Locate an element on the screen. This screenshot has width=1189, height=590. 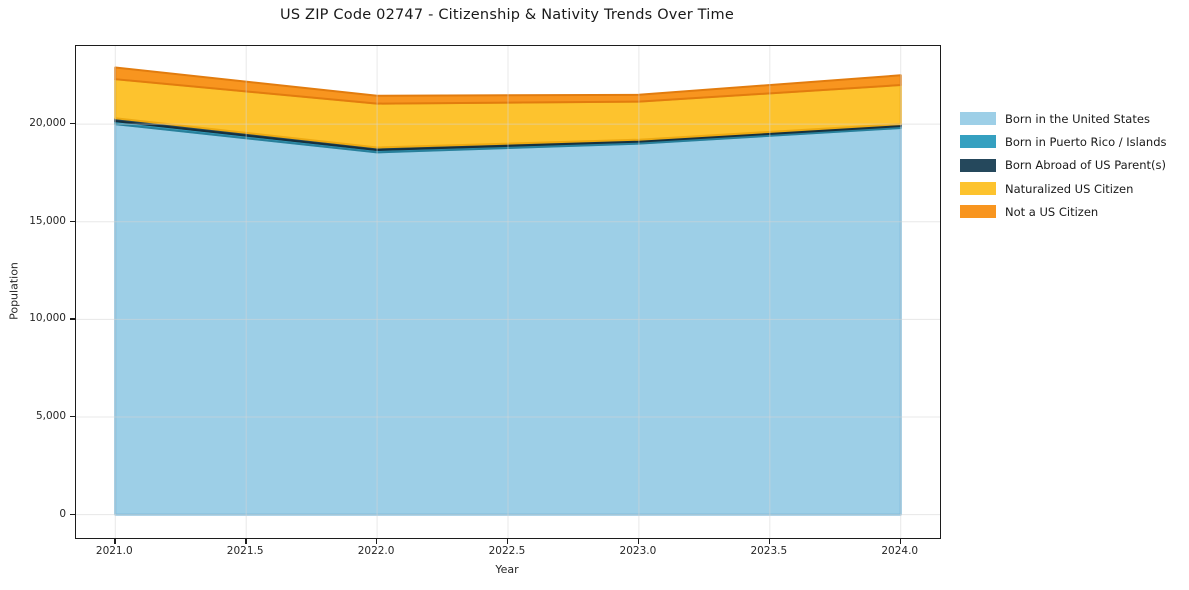
x-tick-label: 2022.0 is located at coordinates (376, 551).